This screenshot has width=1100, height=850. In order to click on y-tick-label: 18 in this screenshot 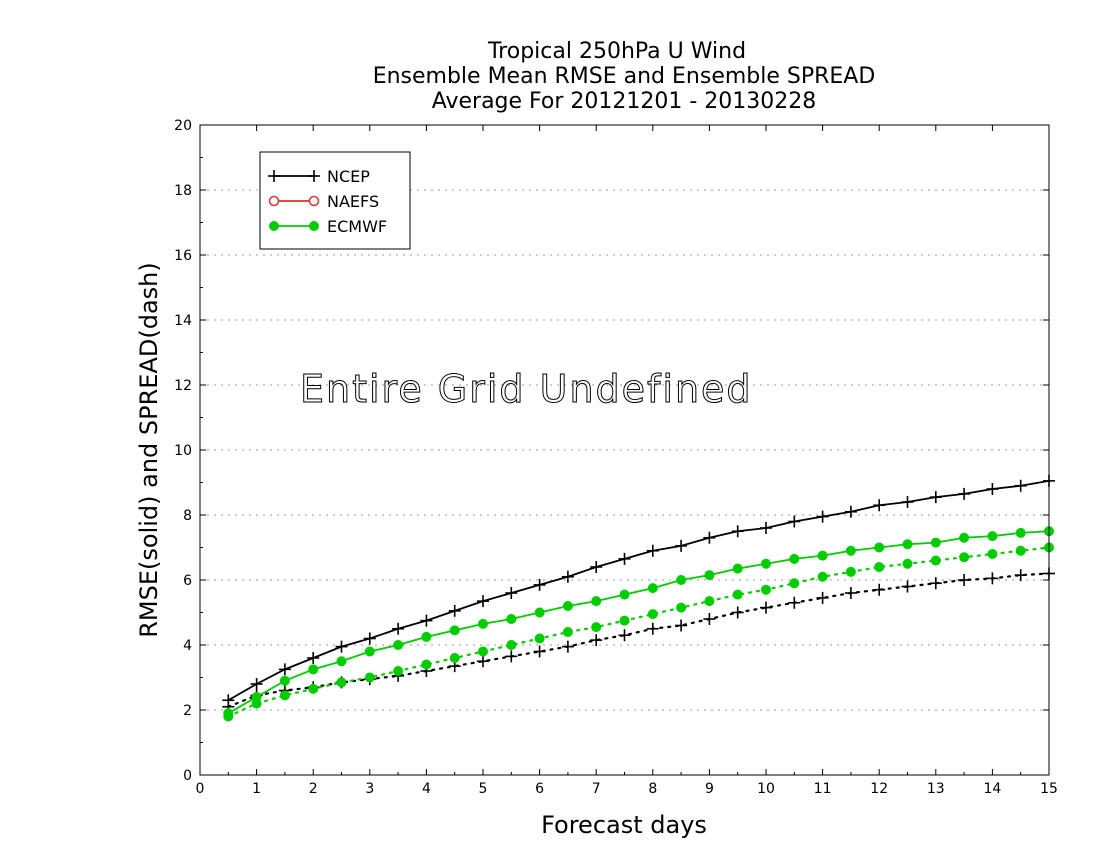, I will do `click(183, 191)`.